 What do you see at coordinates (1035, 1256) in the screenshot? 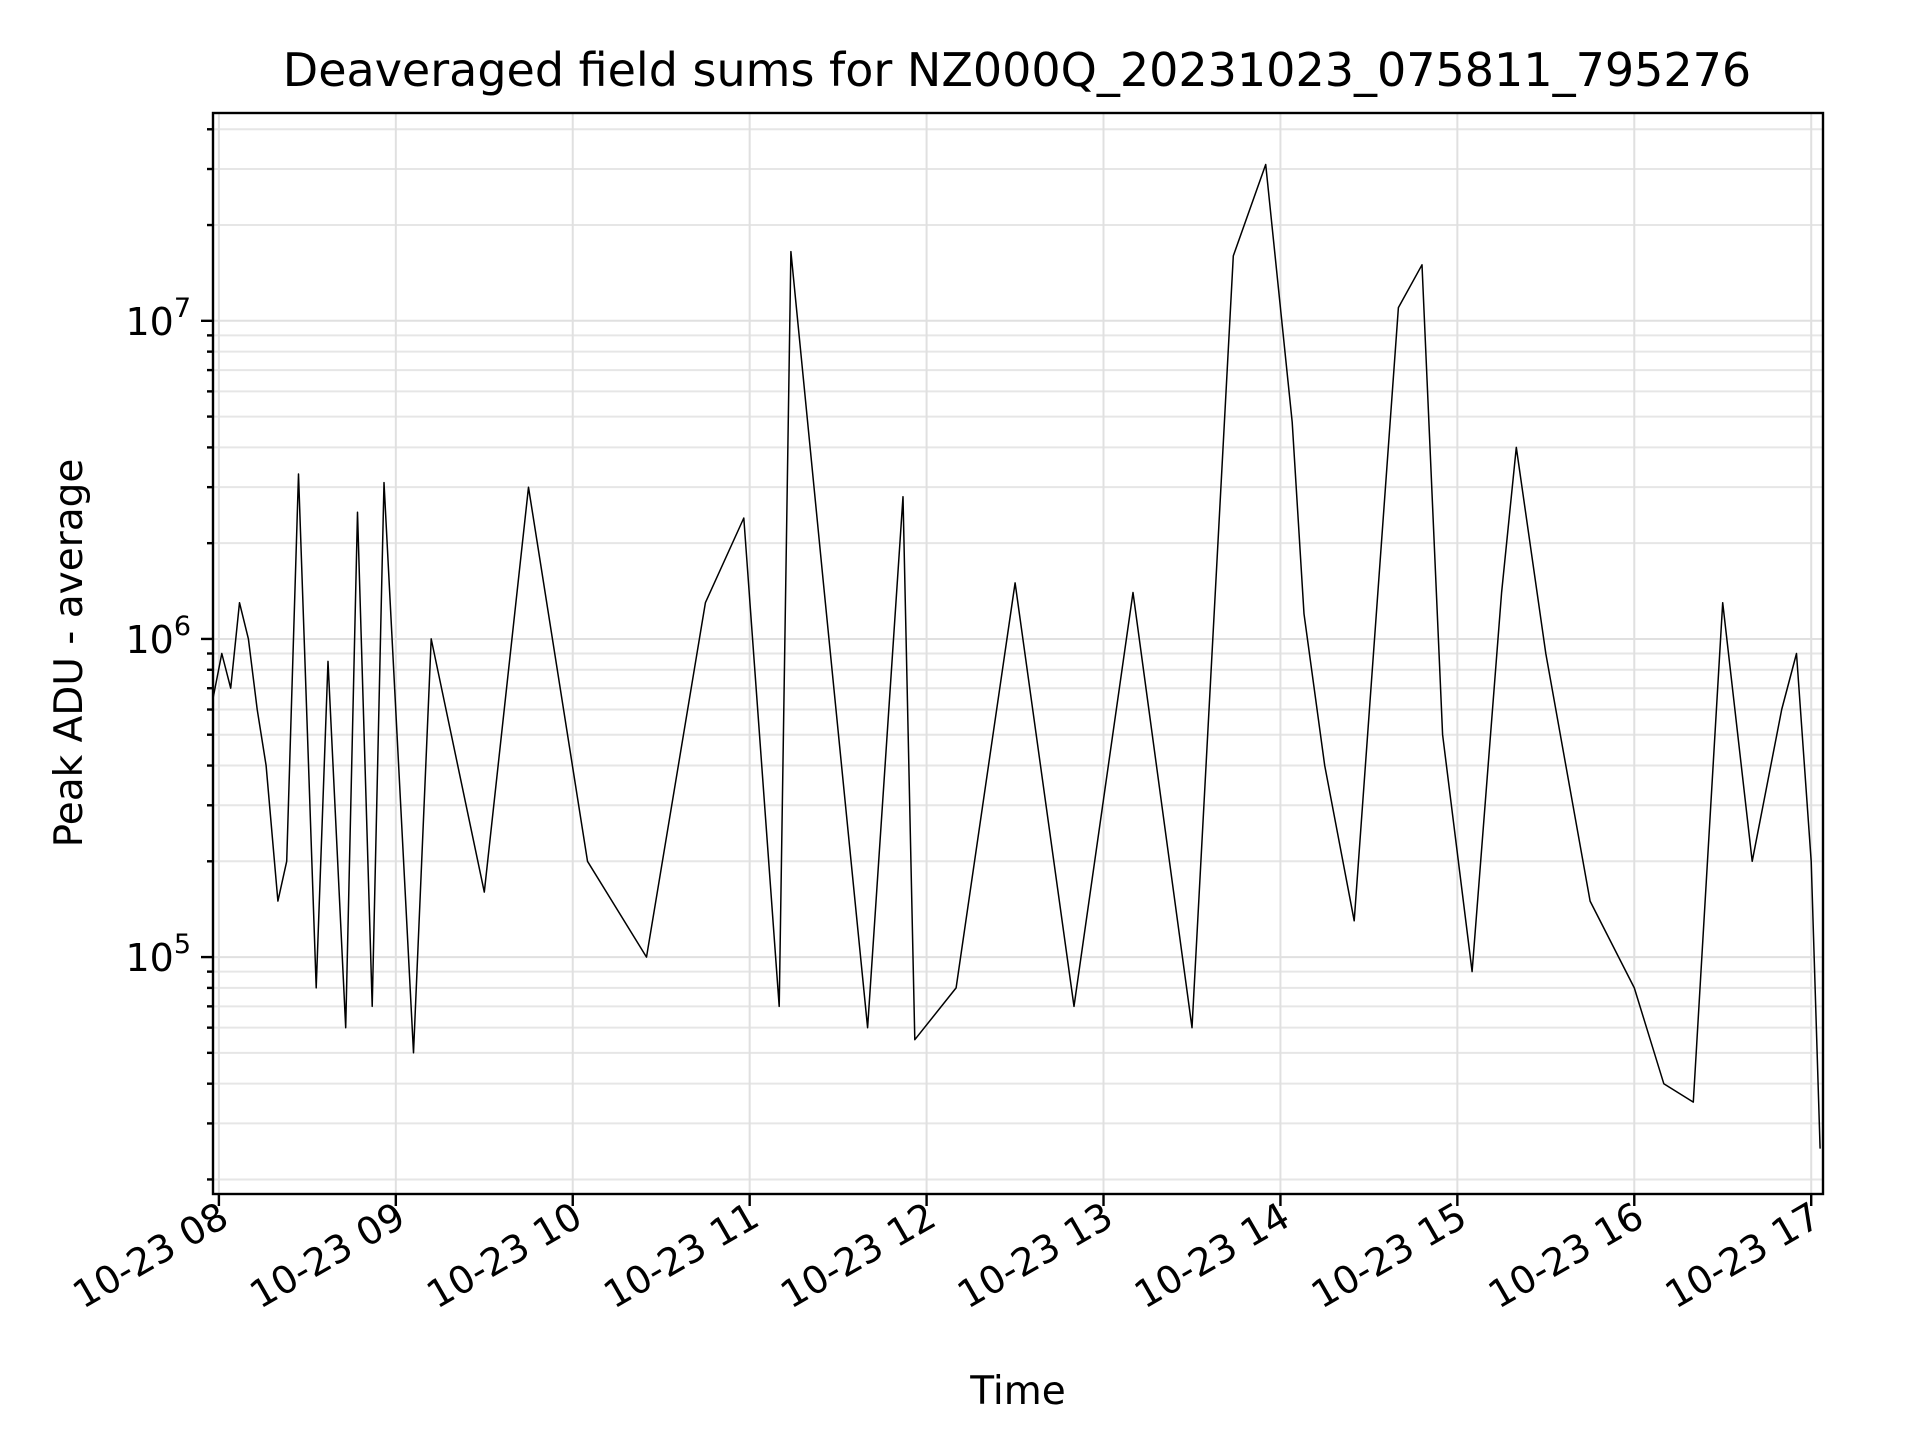
I see `x-tick-label: 10-23 13` at bounding box center [1035, 1256].